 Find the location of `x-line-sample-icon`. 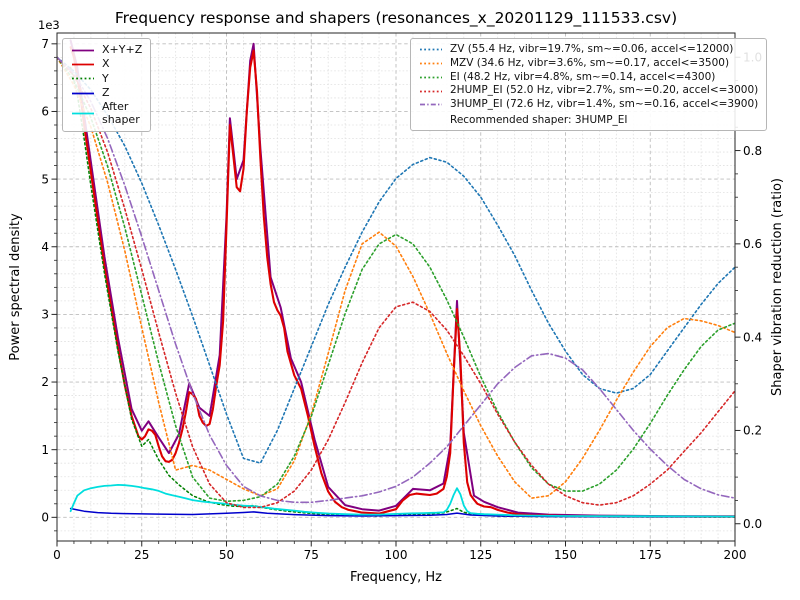

x-line-sample-icon is located at coordinates (83, 64).